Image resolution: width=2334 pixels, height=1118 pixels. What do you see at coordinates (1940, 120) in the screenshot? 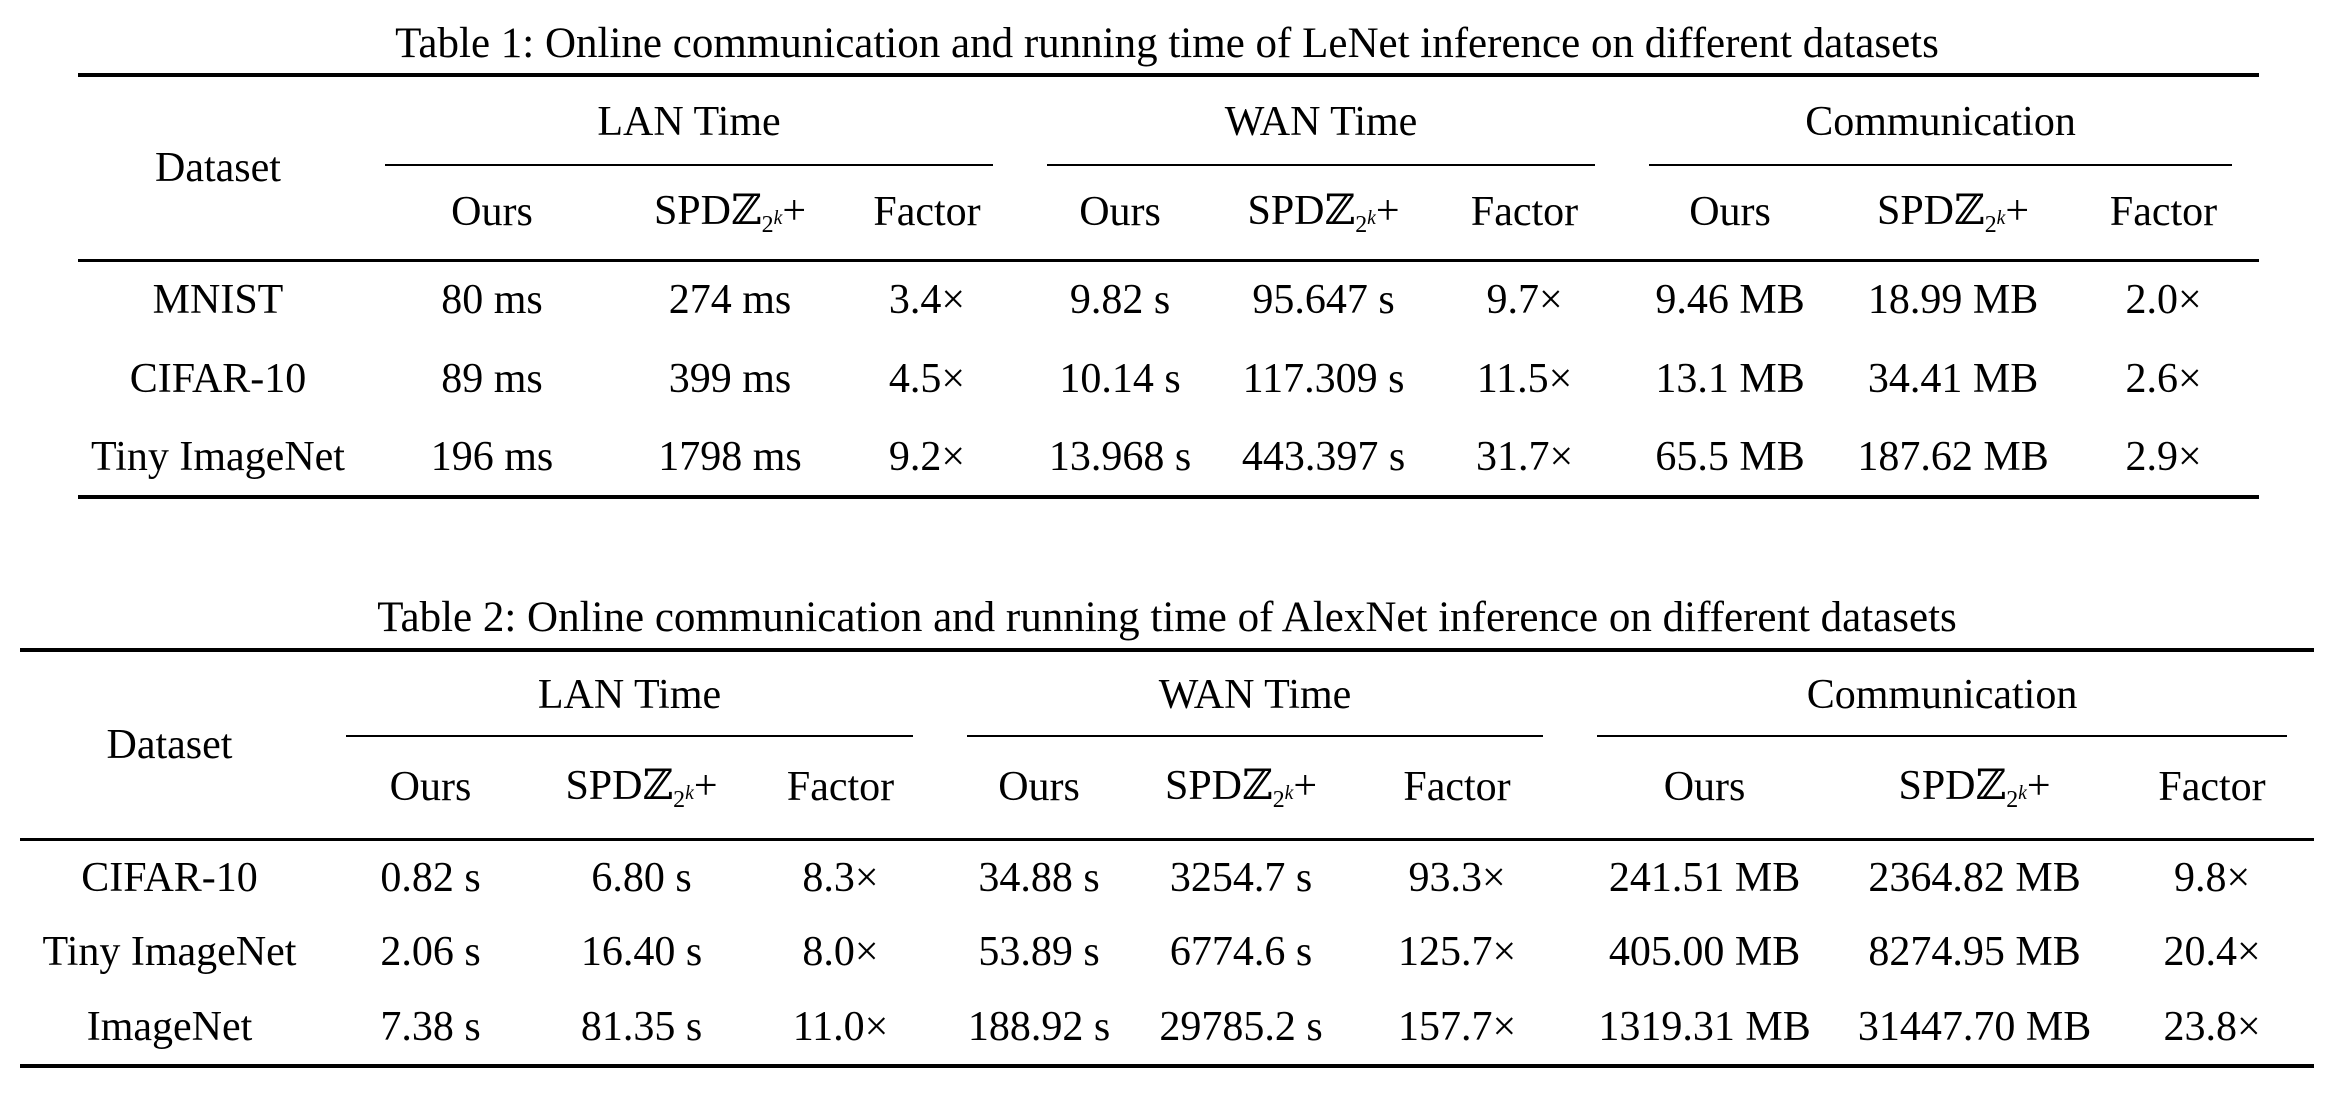
I see `table1-group-communication: Communication` at bounding box center [1940, 120].